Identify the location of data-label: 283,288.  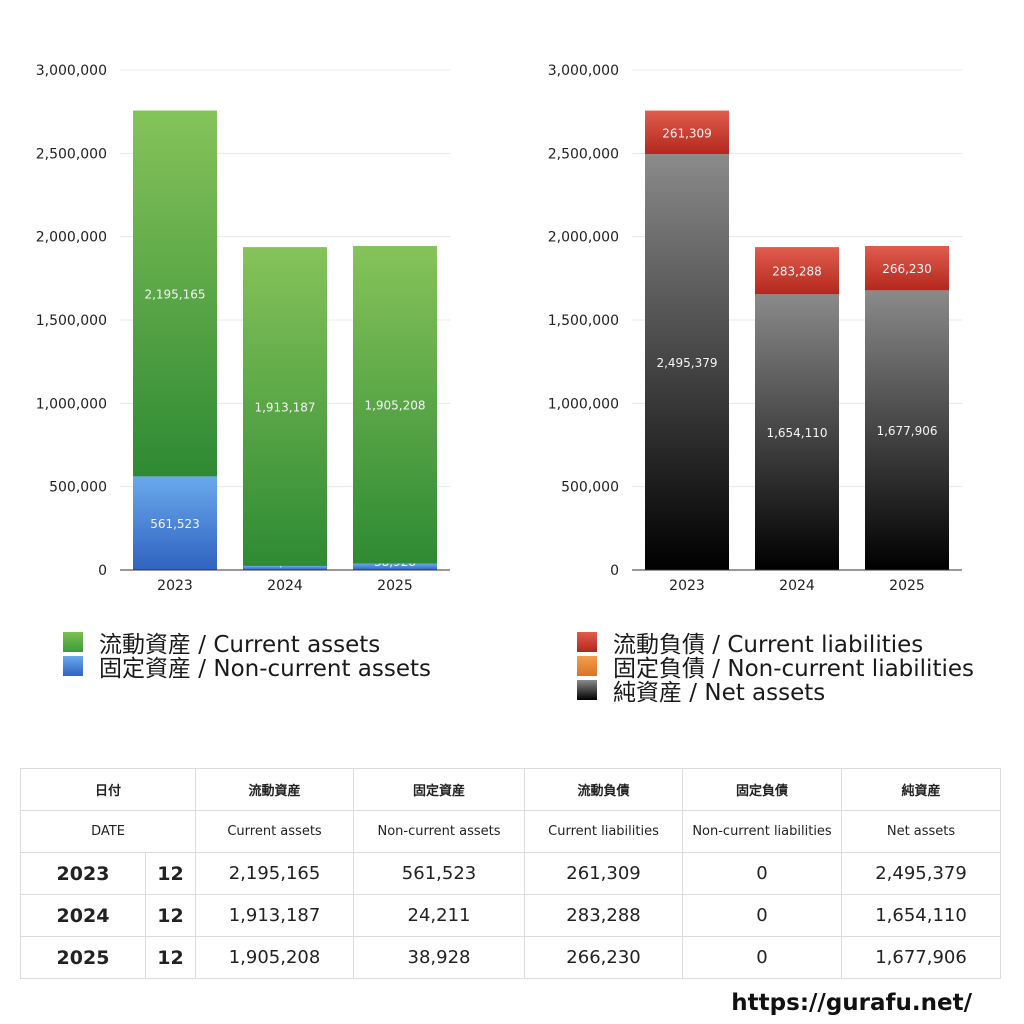
(797, 272).